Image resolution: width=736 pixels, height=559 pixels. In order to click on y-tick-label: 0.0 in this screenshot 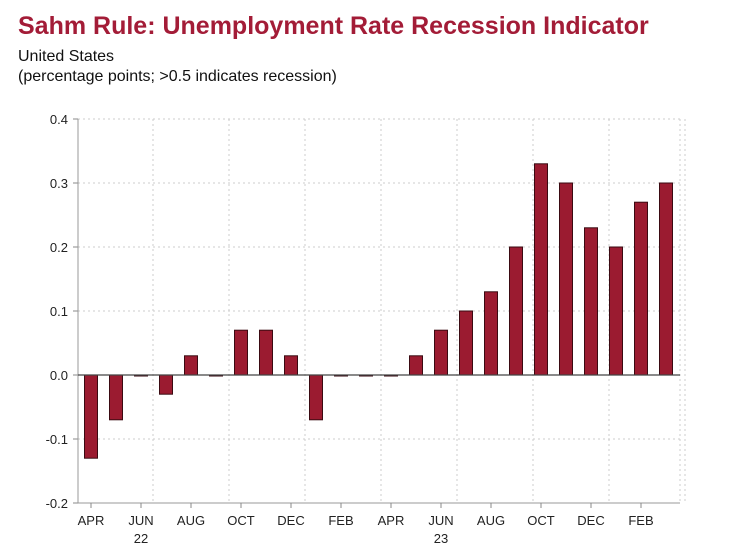, I will do `click(59, 375)`.